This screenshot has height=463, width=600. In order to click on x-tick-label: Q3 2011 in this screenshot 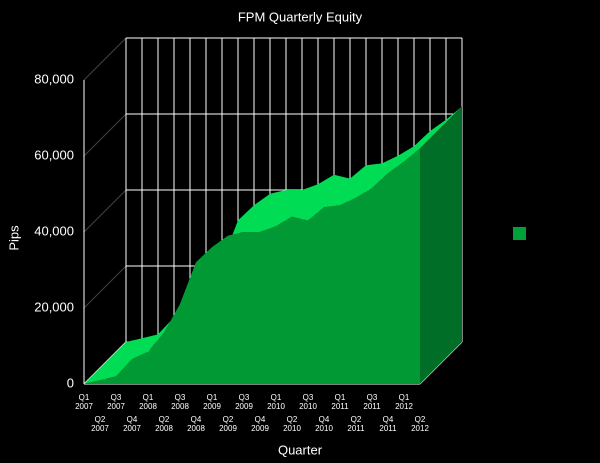, I will do `click(372, 402)`.